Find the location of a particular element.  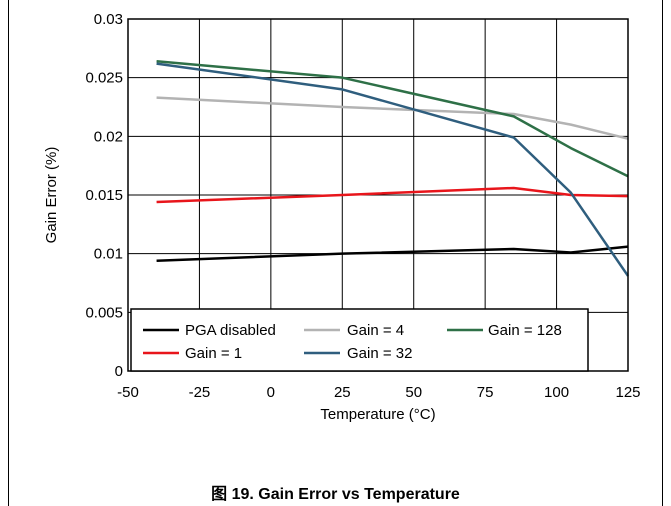

legend-label-gain_1: Gain = 1 is located at coordinates (213, 353).